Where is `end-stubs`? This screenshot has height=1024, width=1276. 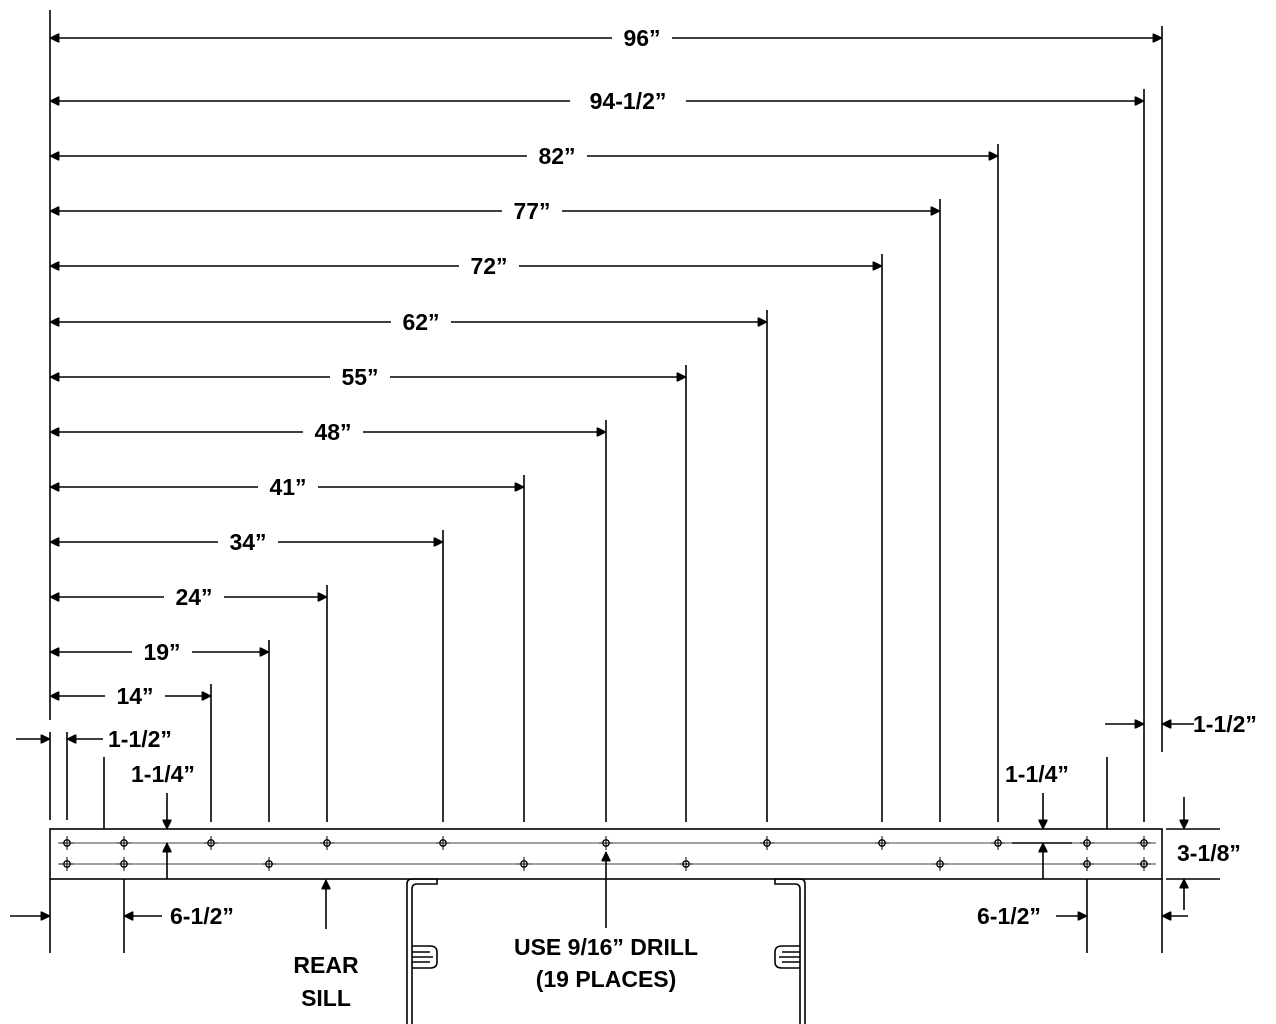
end-stubs is located at coordinates (605, 793).